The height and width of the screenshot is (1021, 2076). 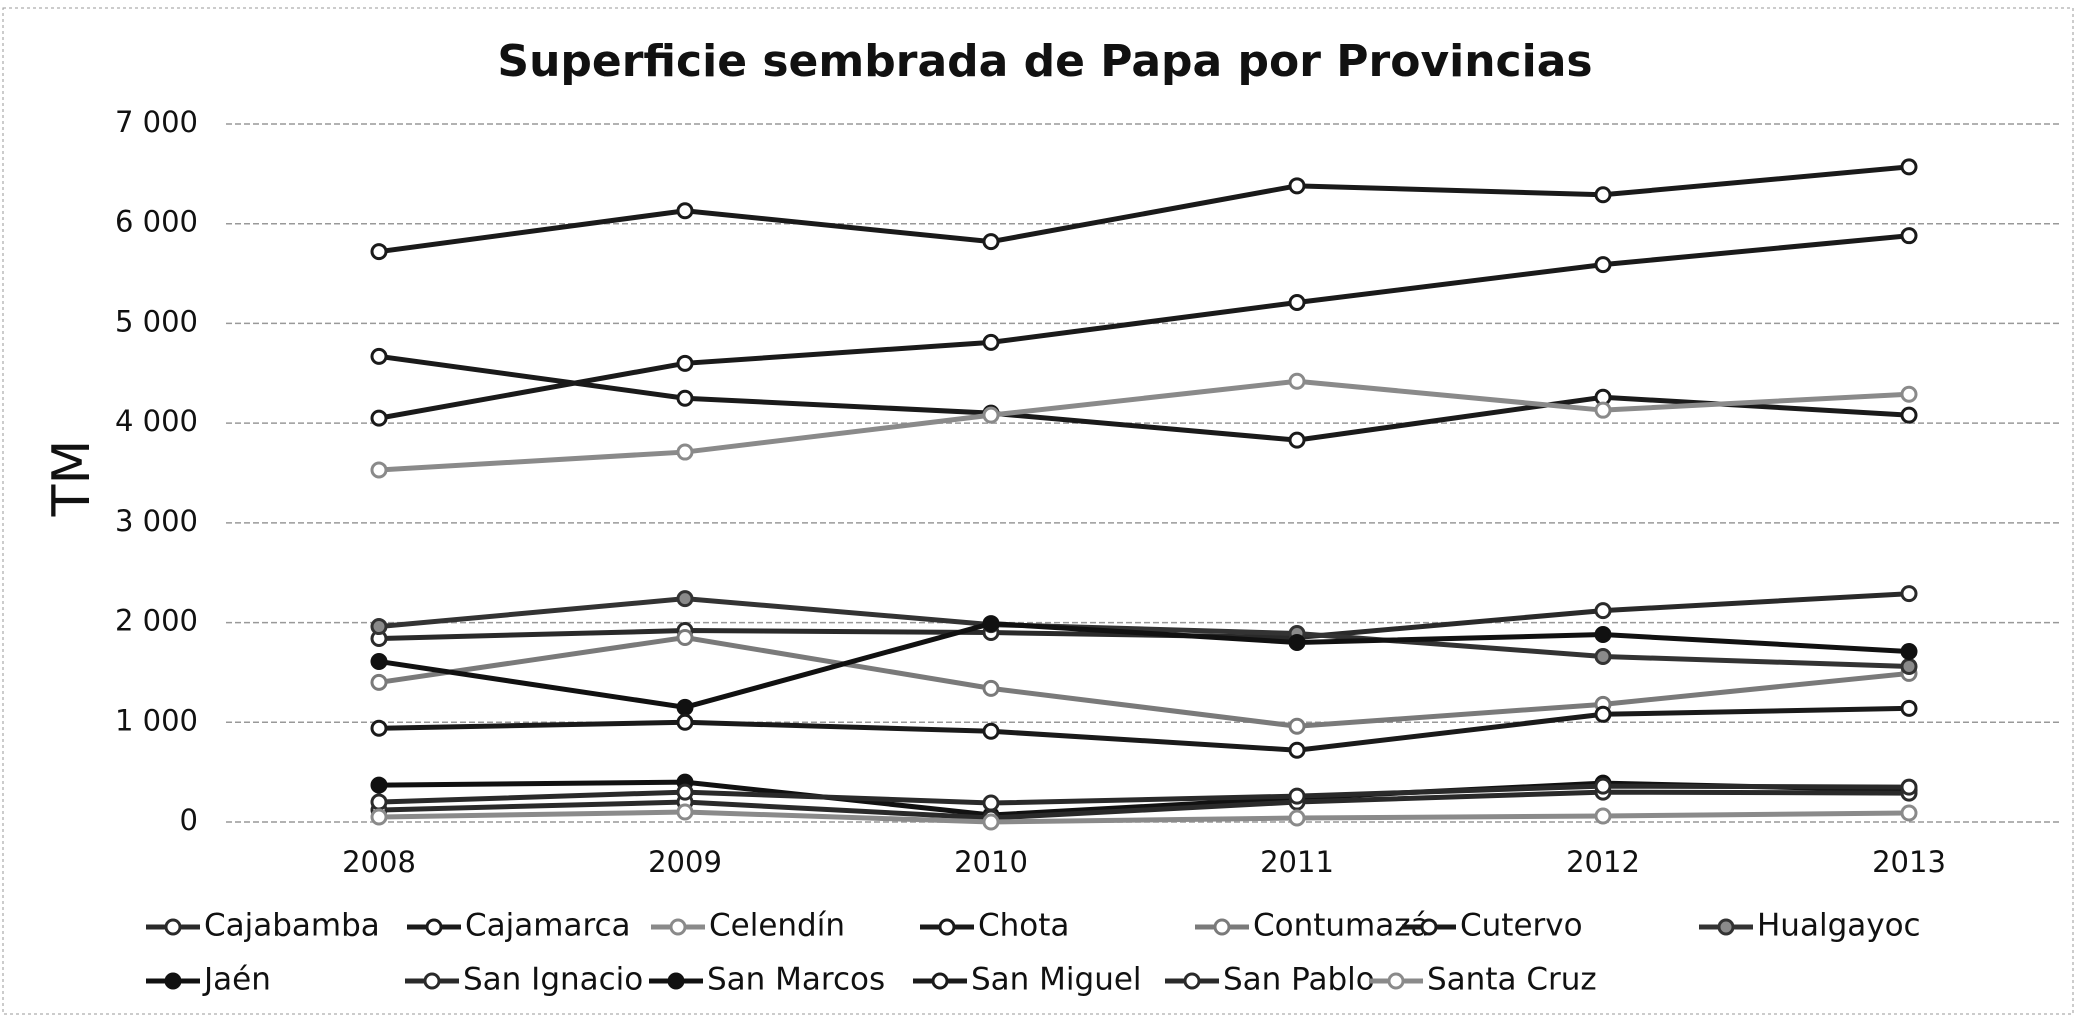 What do you see at coordinates (379, 862) in the screenshot?
I see `x-tick-label: 2008` at bounding box center [379, 862].